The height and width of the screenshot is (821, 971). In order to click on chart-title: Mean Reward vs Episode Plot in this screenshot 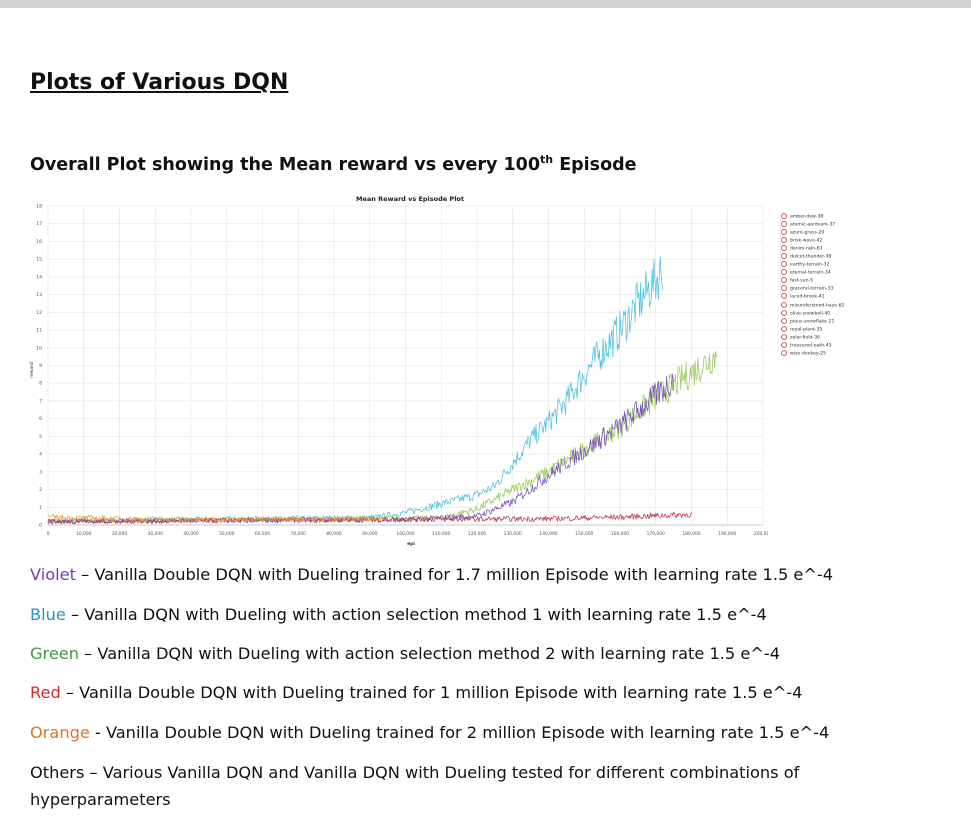, I will do `click(410, 199)`.